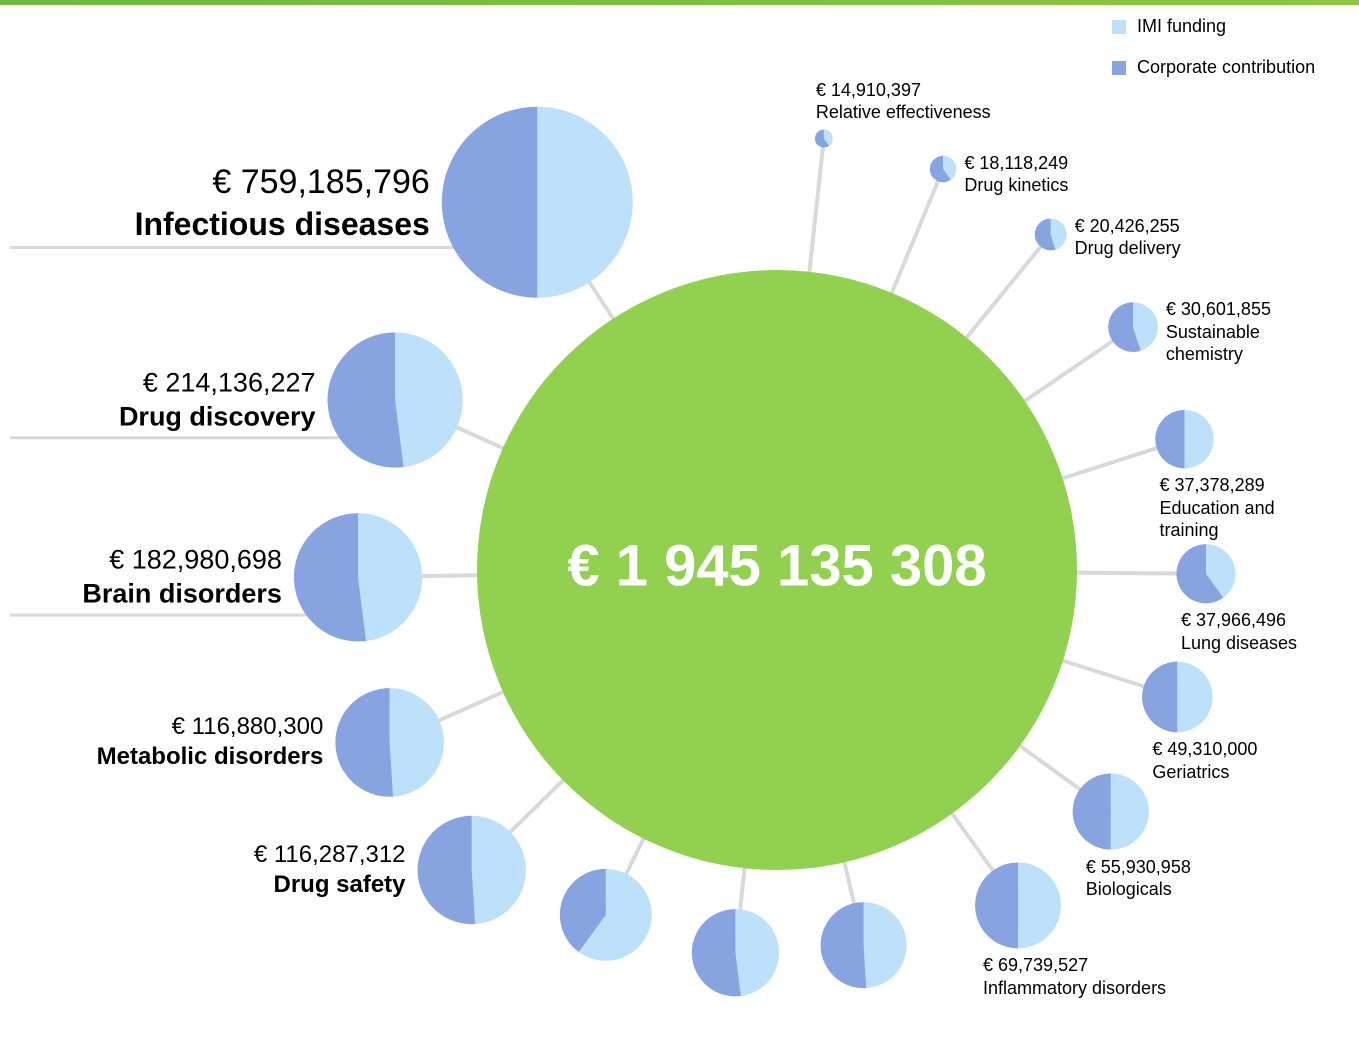  I want to click on amount-label: € 214,136,227, so click(229, 382).